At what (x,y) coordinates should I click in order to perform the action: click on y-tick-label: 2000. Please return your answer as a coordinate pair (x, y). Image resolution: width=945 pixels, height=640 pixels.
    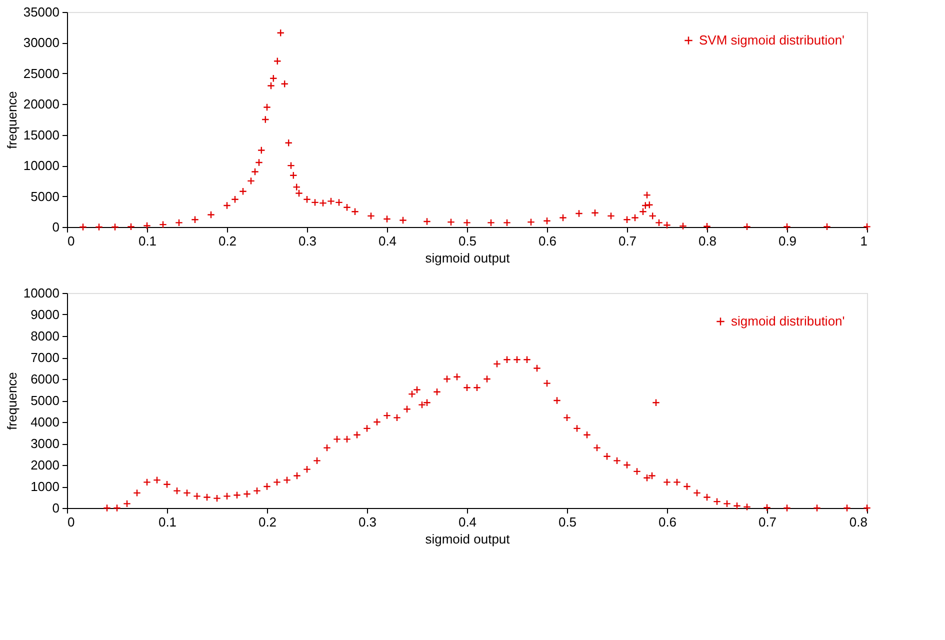
    Looking at the image, I should click on (45, 465).